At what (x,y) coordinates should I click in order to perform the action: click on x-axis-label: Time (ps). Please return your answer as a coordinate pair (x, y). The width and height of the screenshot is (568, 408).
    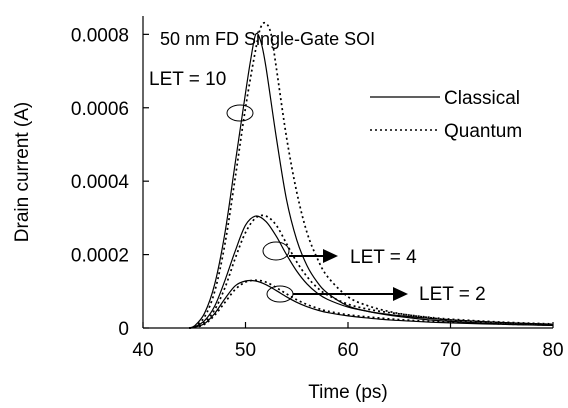
    Looking at the image, I should click on (348, 392).